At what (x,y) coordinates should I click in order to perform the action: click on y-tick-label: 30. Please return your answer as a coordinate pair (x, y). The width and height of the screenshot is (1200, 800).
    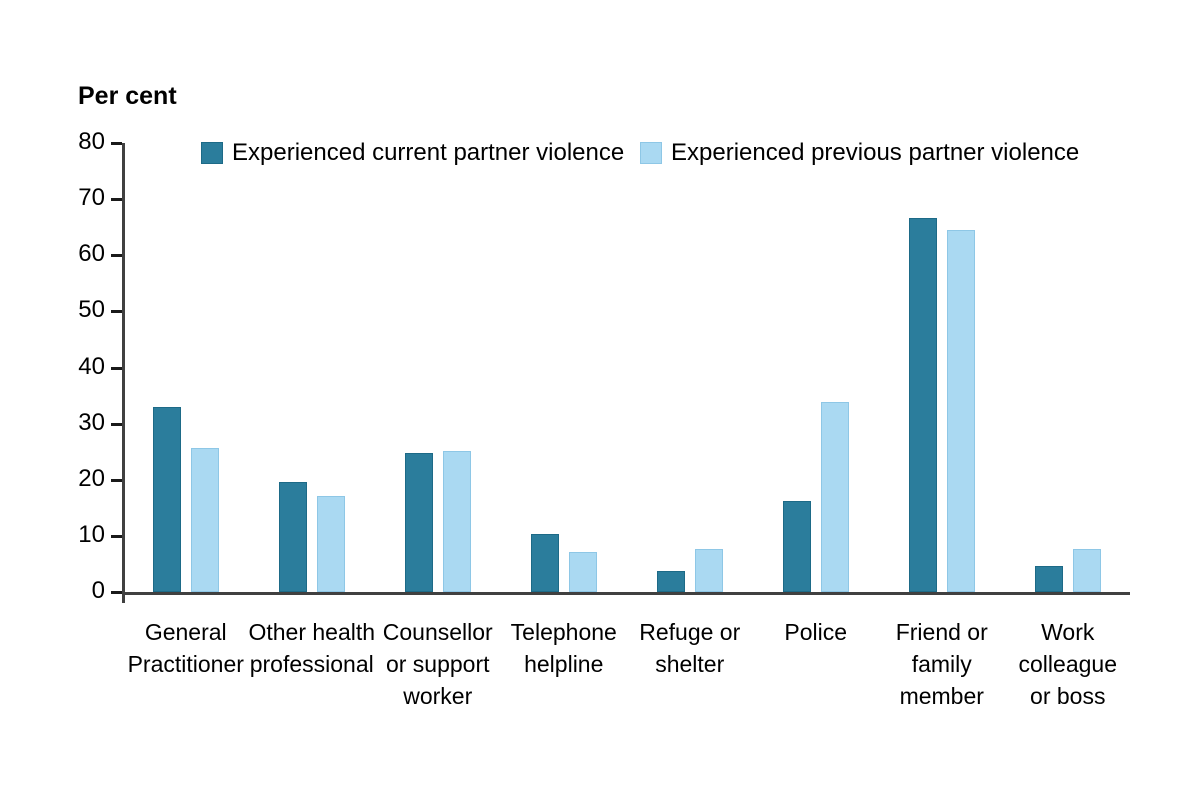
    Looking at the image, I should click on (91, 422).